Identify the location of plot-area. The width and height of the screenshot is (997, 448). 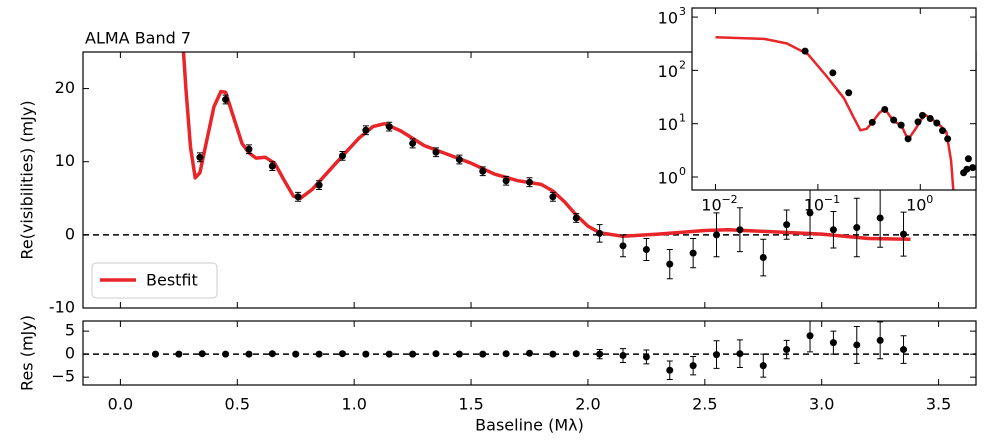
(834, 99).